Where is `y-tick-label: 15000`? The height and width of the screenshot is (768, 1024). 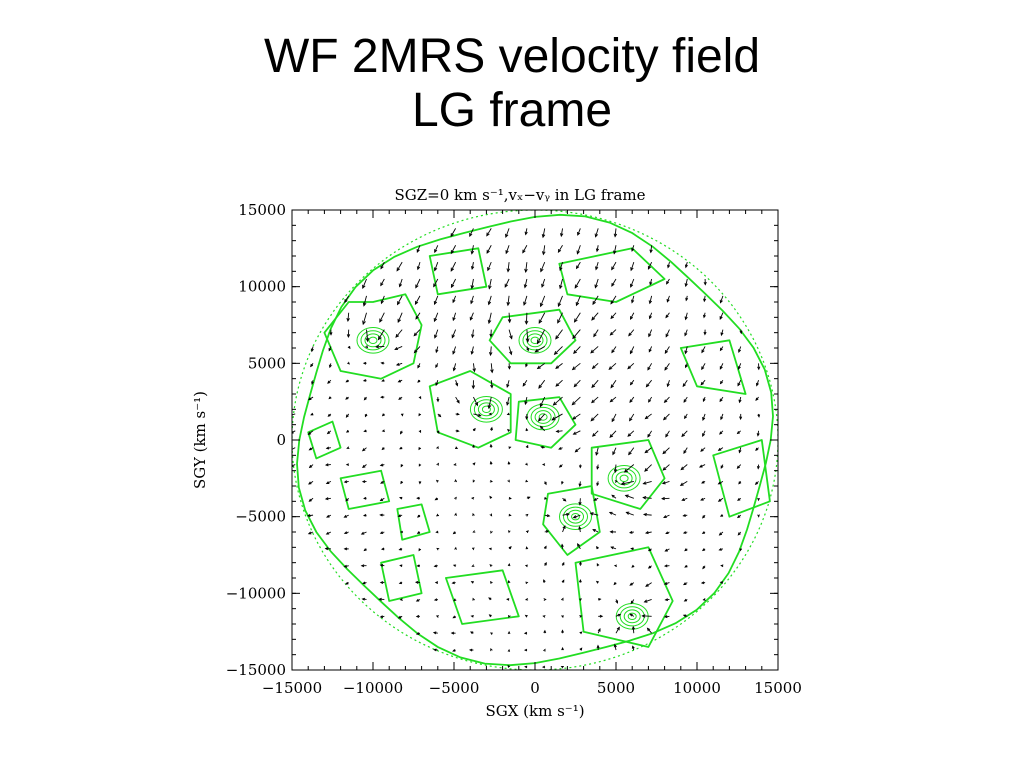
y-tick-label: 15000 is located at coordinates (262, 210).